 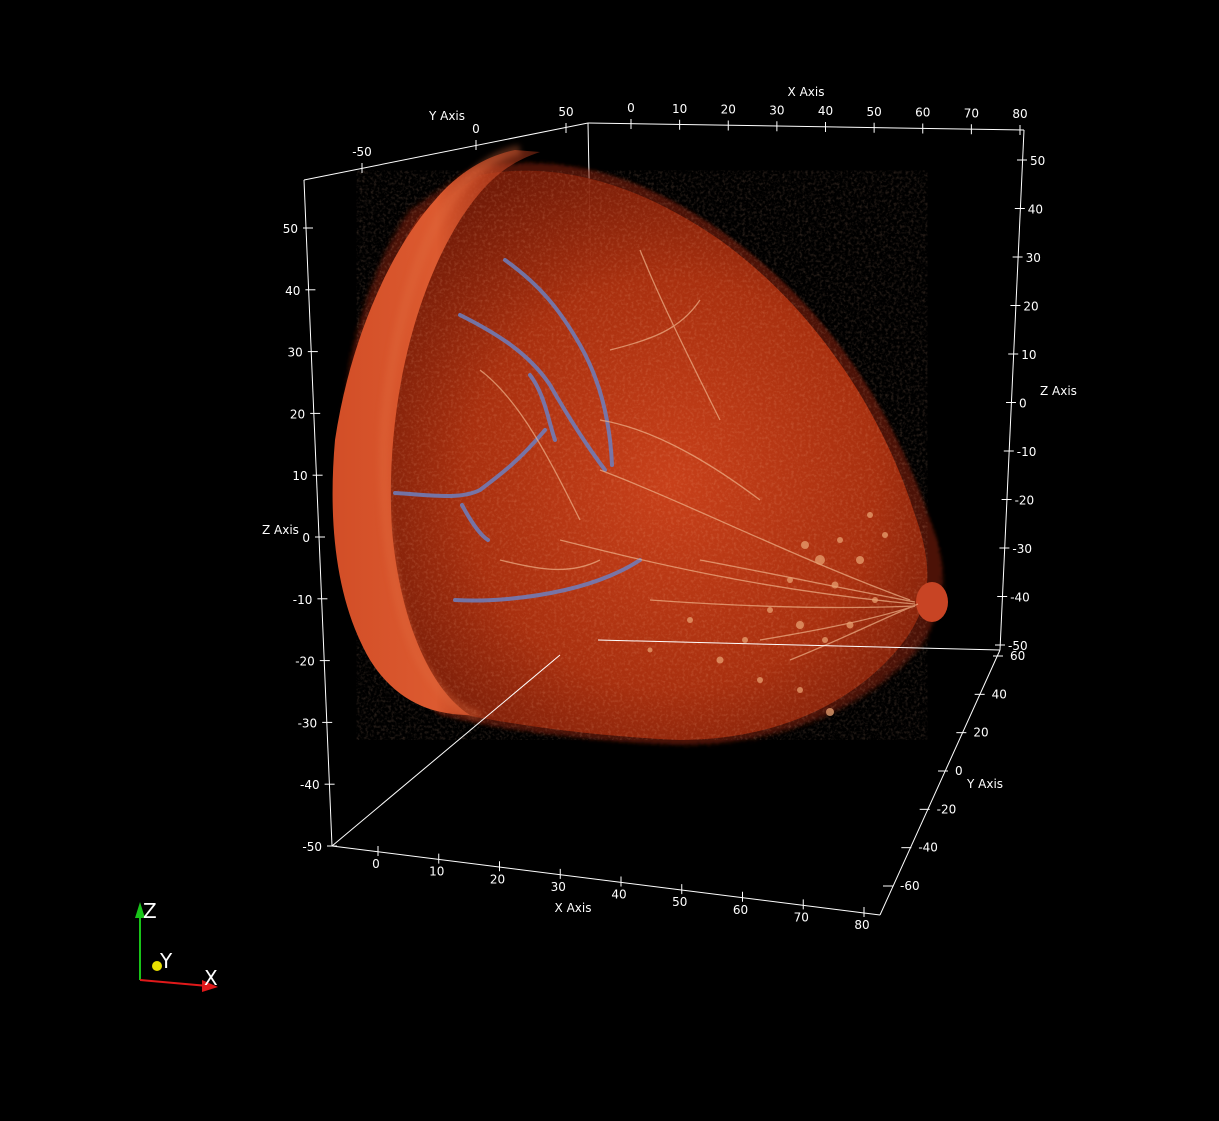 What do you see at coordinates (280, 530) in the screenshot?
I see `z-left-axis-title: Z Axis` at bounding box center [280, 530].